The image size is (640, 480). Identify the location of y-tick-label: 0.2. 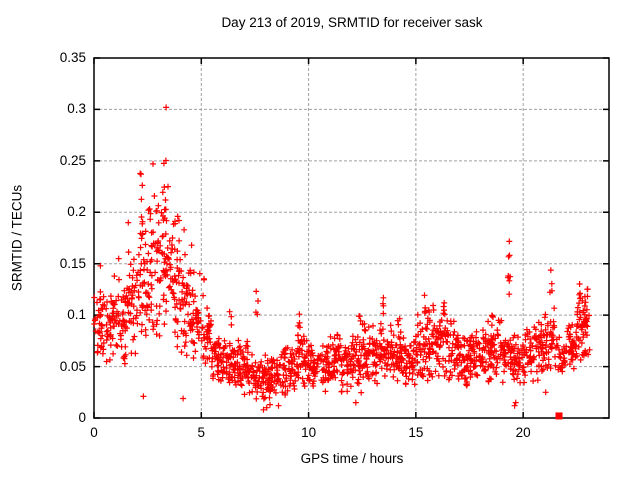
(76, 212).